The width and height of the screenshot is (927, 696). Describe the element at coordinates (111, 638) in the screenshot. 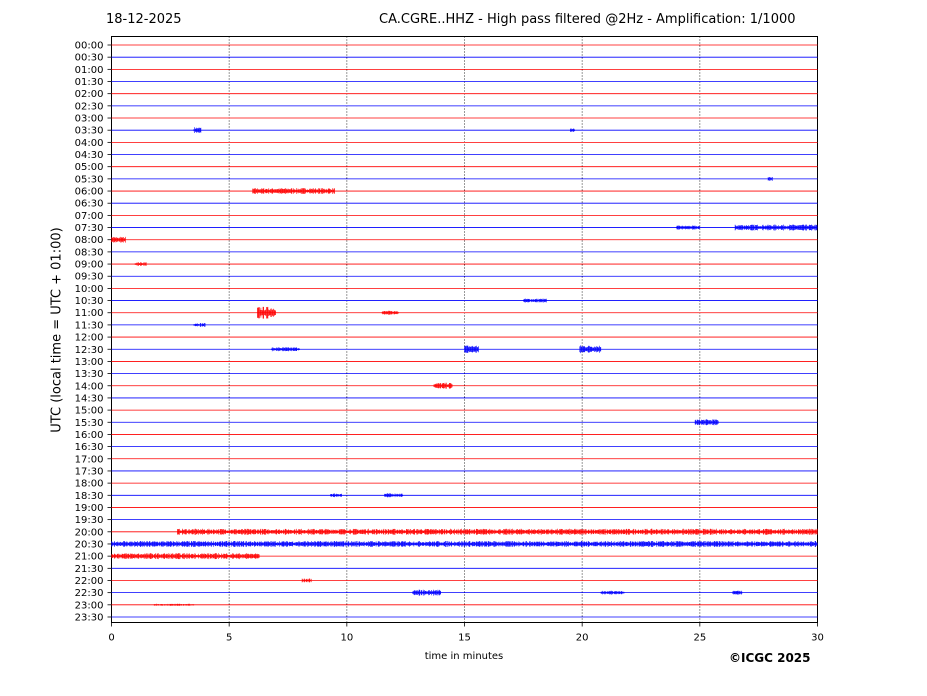

I see `x-tick-label: 0` at that location.